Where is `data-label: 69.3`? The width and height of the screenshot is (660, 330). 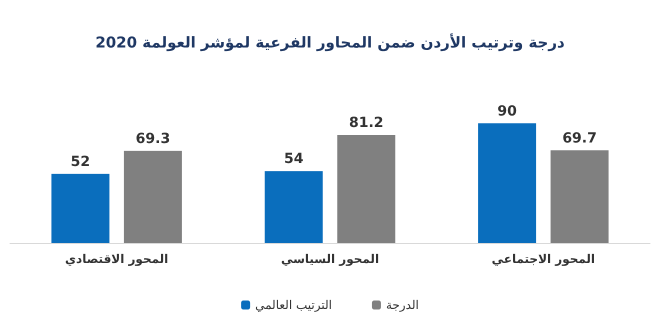 data-label: 69.3 is located at coordinates (153, 138).